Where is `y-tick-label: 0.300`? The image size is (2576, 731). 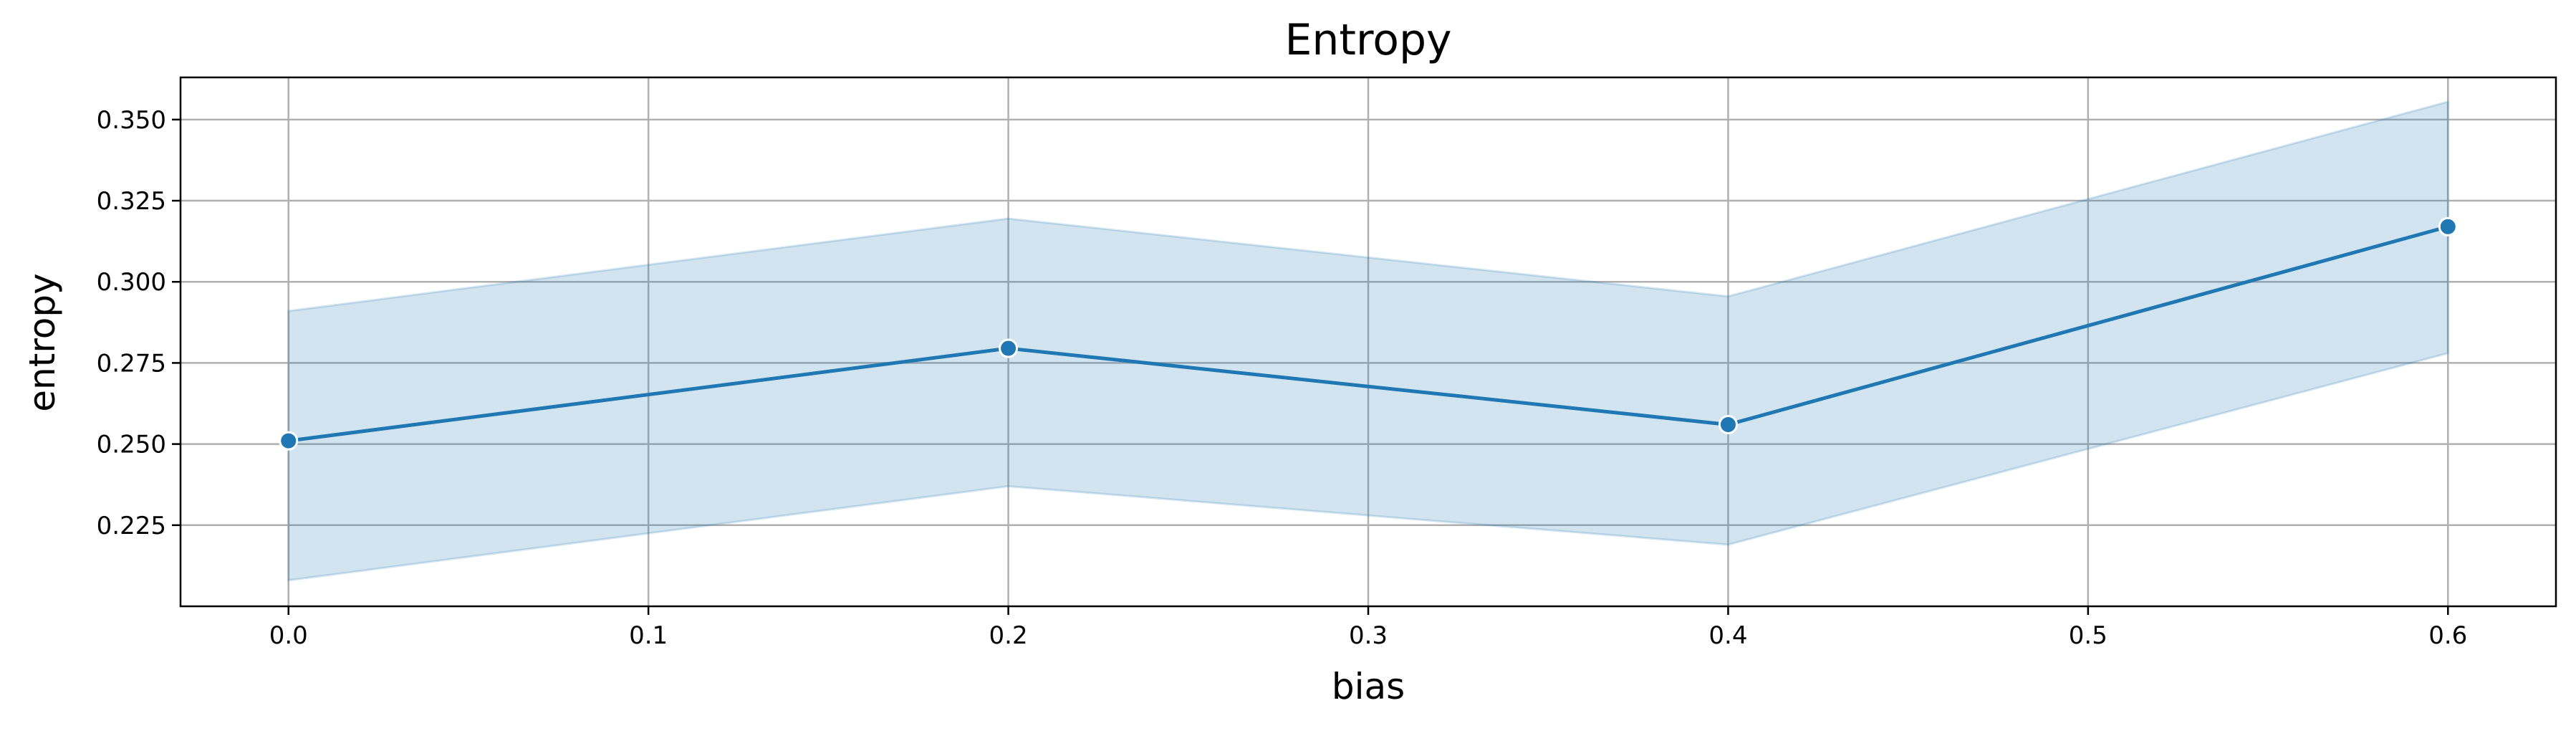
y-tick-label: 0.300 is located at coordinates (132, 282).